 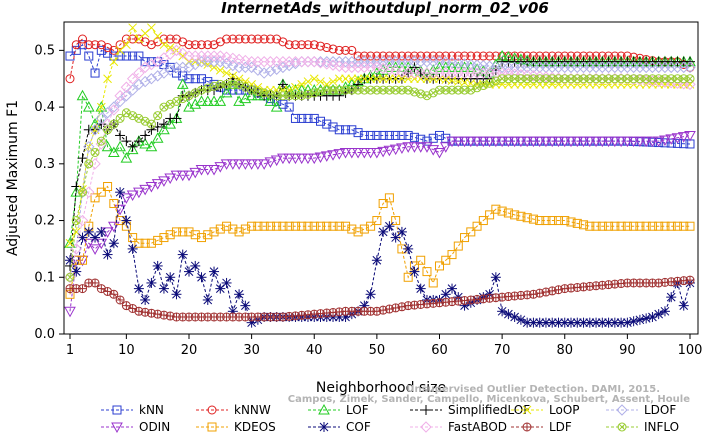 What do you see at coordinates (627, 350) in the screenshot?
I see `x-tick-label: 90` at bounding box center [627, 350].